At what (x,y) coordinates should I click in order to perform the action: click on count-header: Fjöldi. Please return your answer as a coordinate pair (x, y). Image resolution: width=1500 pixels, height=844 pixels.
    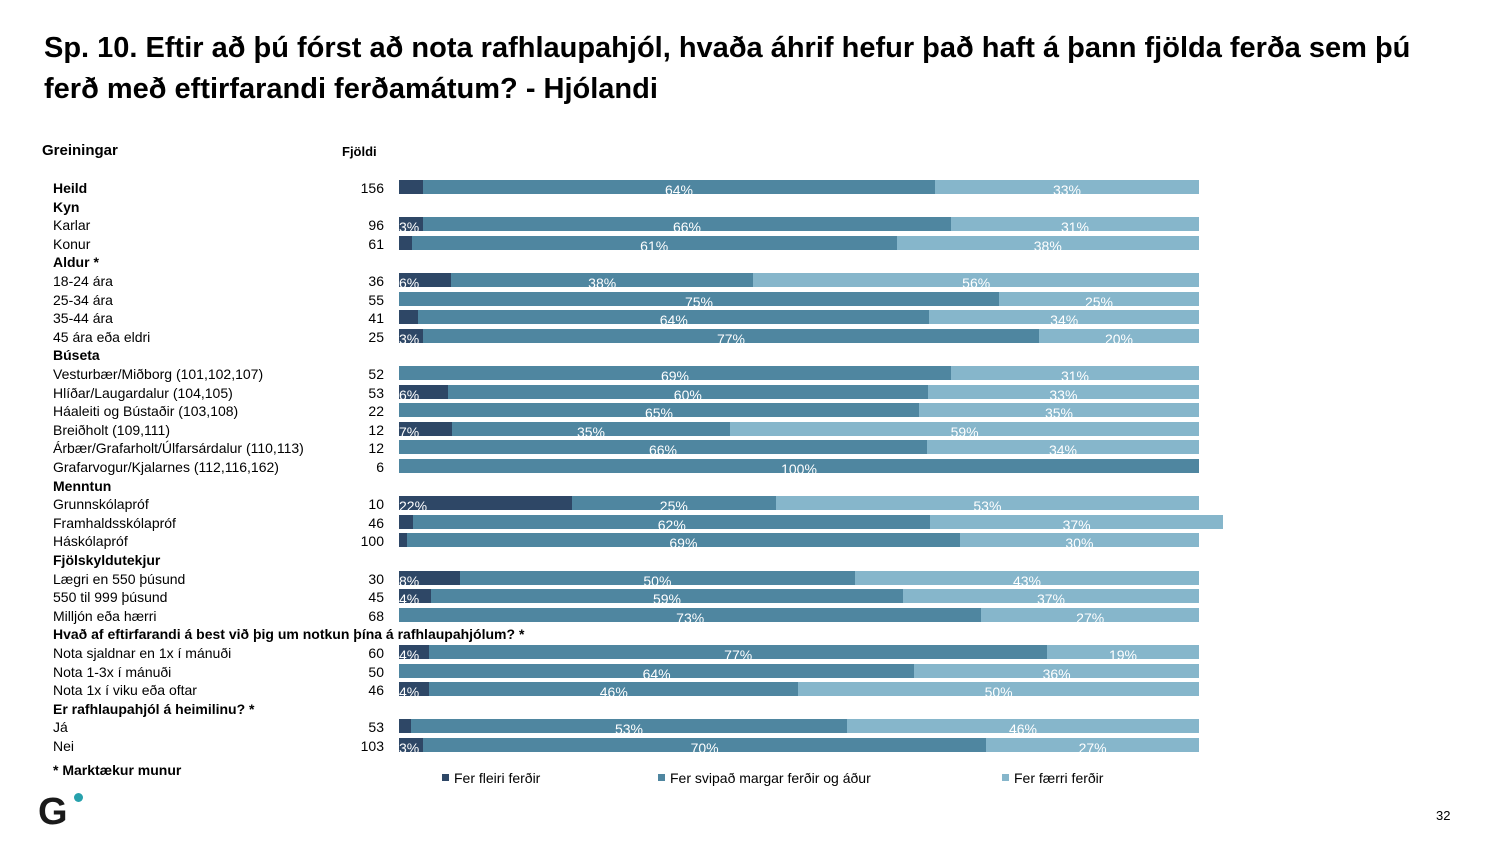
    Looking at the image, I should click on (359, 151).